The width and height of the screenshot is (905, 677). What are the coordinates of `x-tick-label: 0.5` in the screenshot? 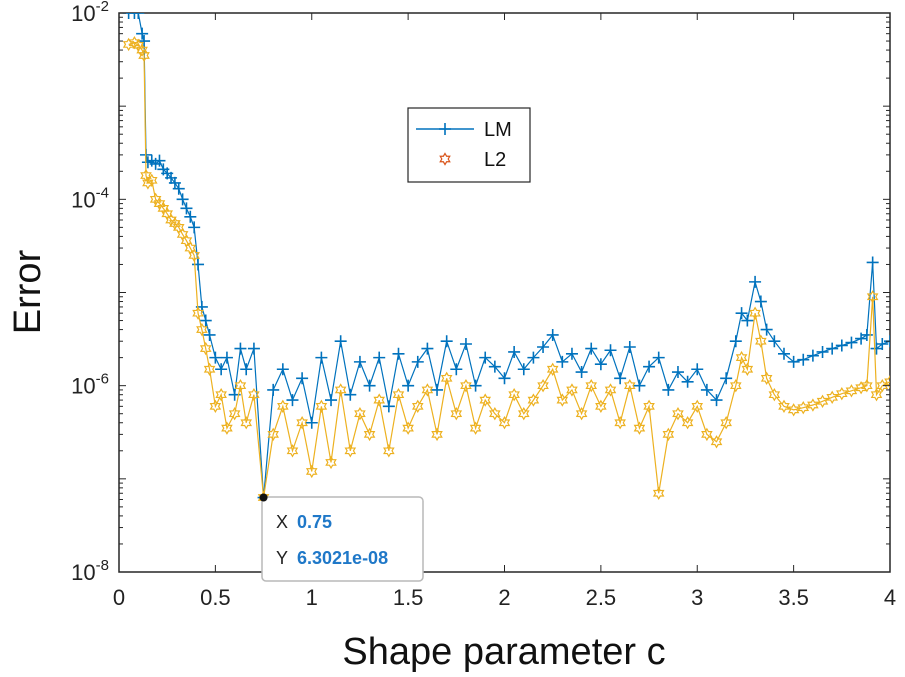 It's located at (215, 597).